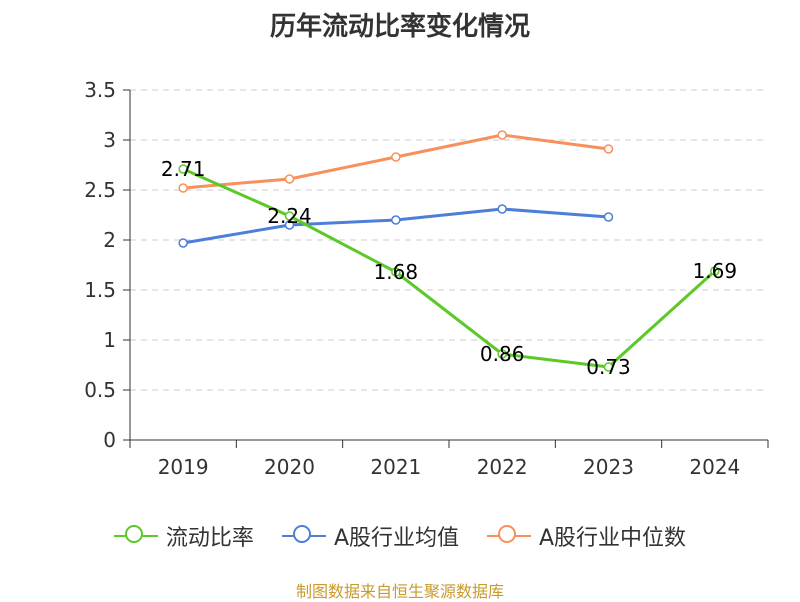 This screenshot has width=800, height=602. I want to click on y-tick-label: 1, so click(109, 340).